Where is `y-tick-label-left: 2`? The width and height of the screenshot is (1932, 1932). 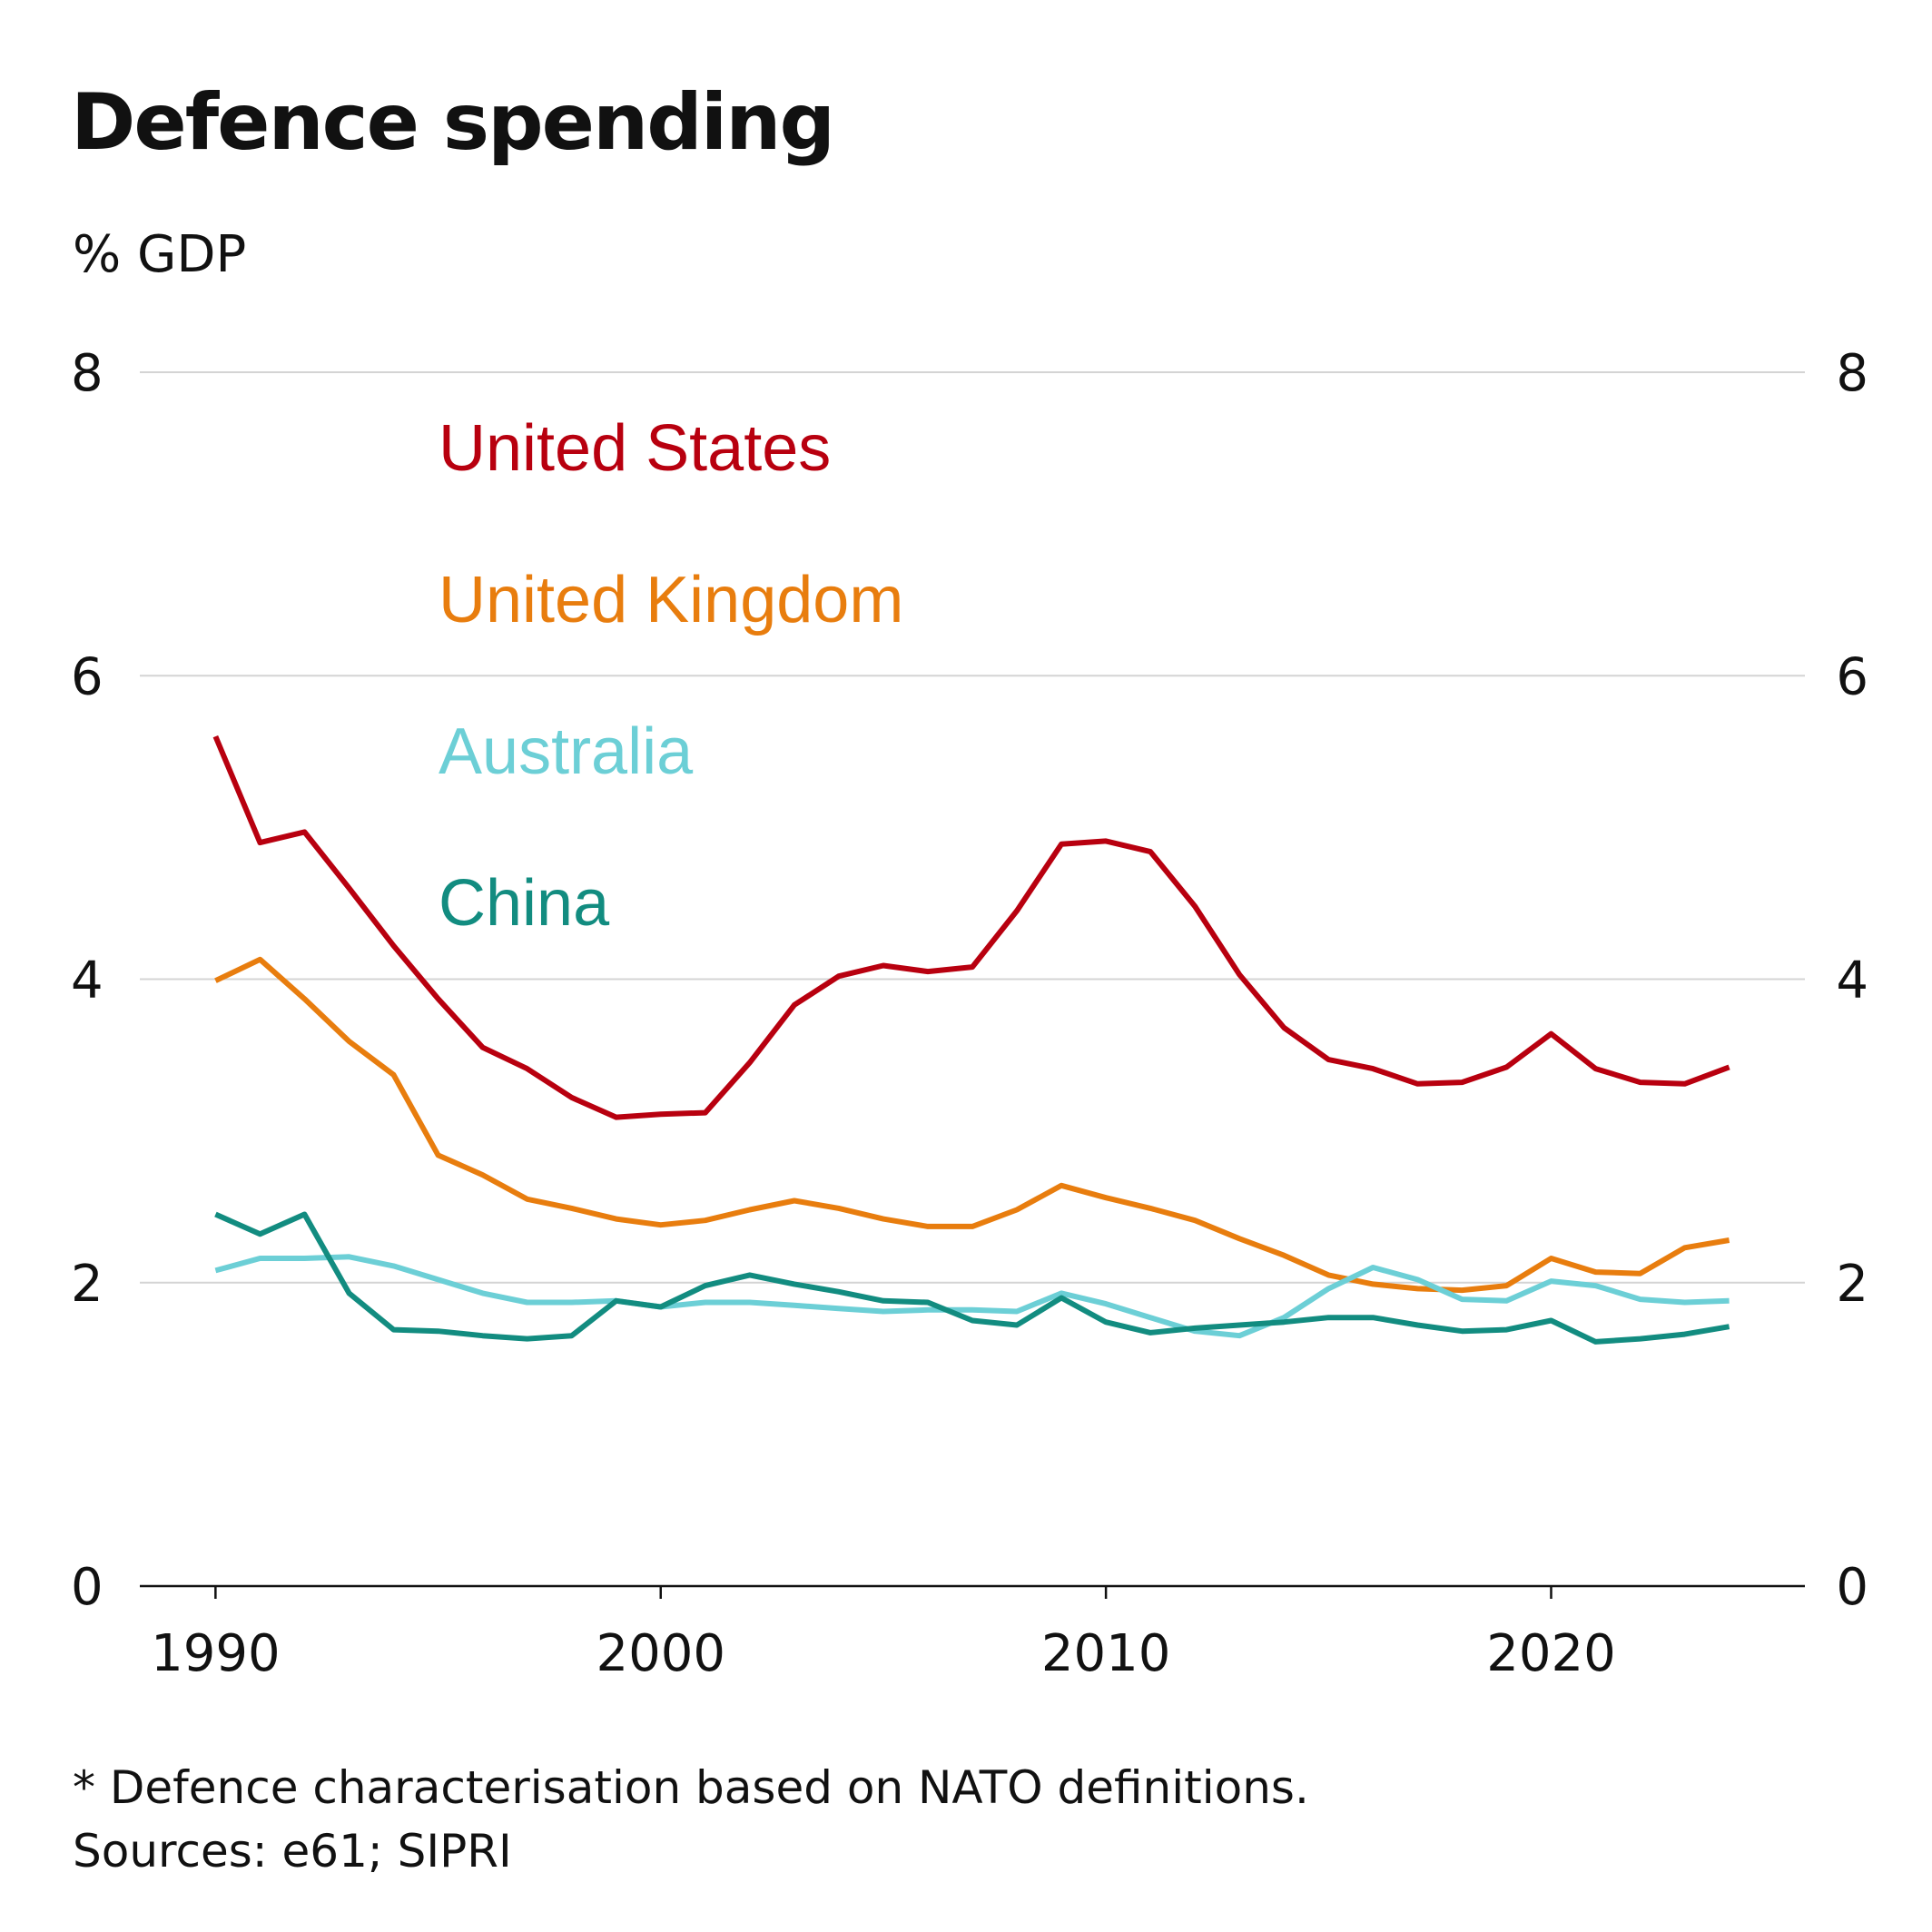 y-tick-label-left: 2 is located at coordinates (88, 1284).